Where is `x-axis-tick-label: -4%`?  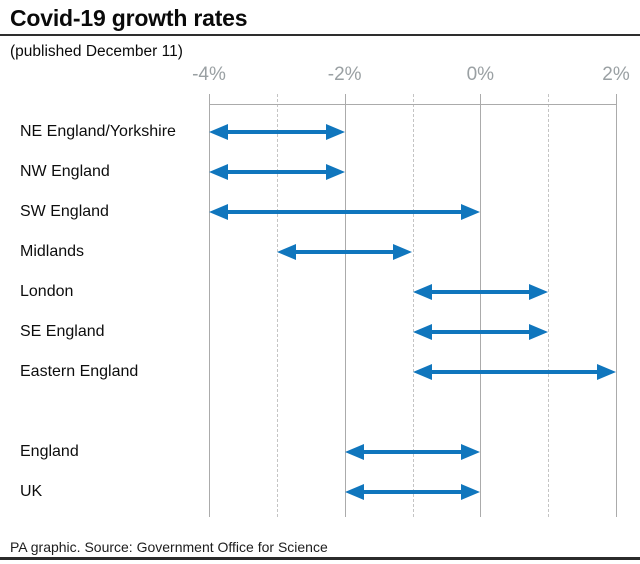 x-axis-tick-label: -4% is located at coordinates (209, 74).